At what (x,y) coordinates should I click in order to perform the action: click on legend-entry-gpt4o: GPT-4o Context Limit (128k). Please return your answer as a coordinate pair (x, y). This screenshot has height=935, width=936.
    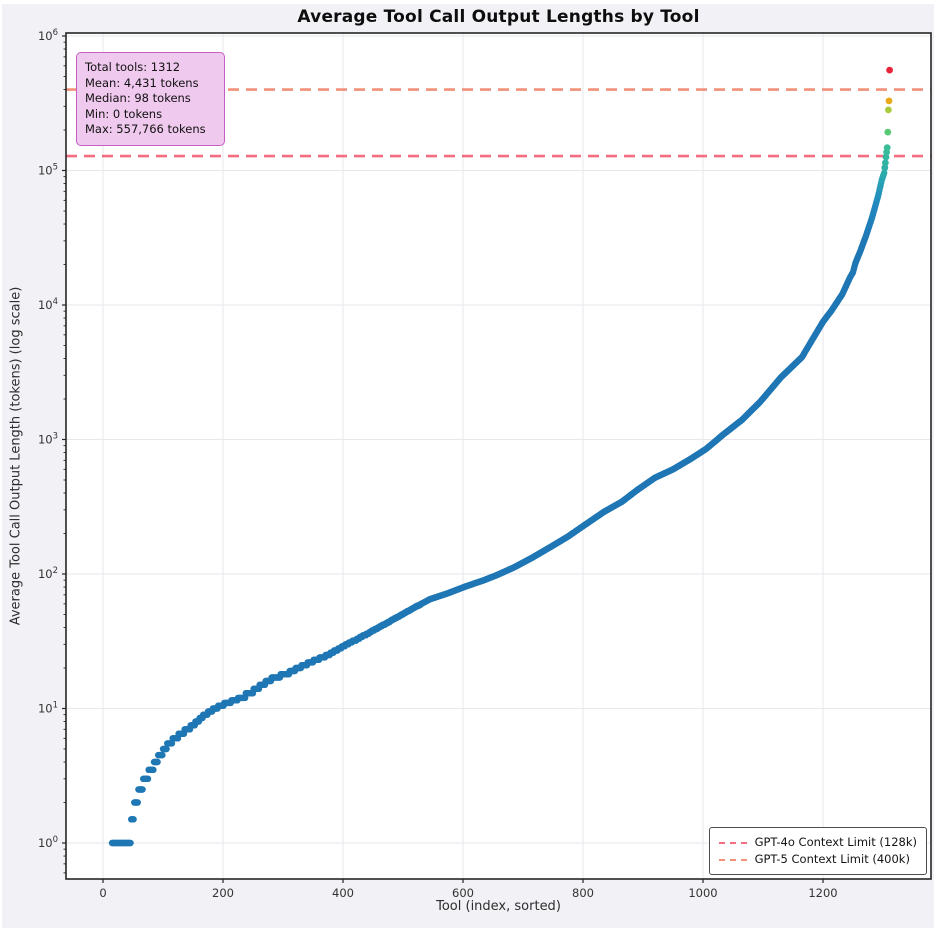
    Looking at the image, I should click on (817, 842).